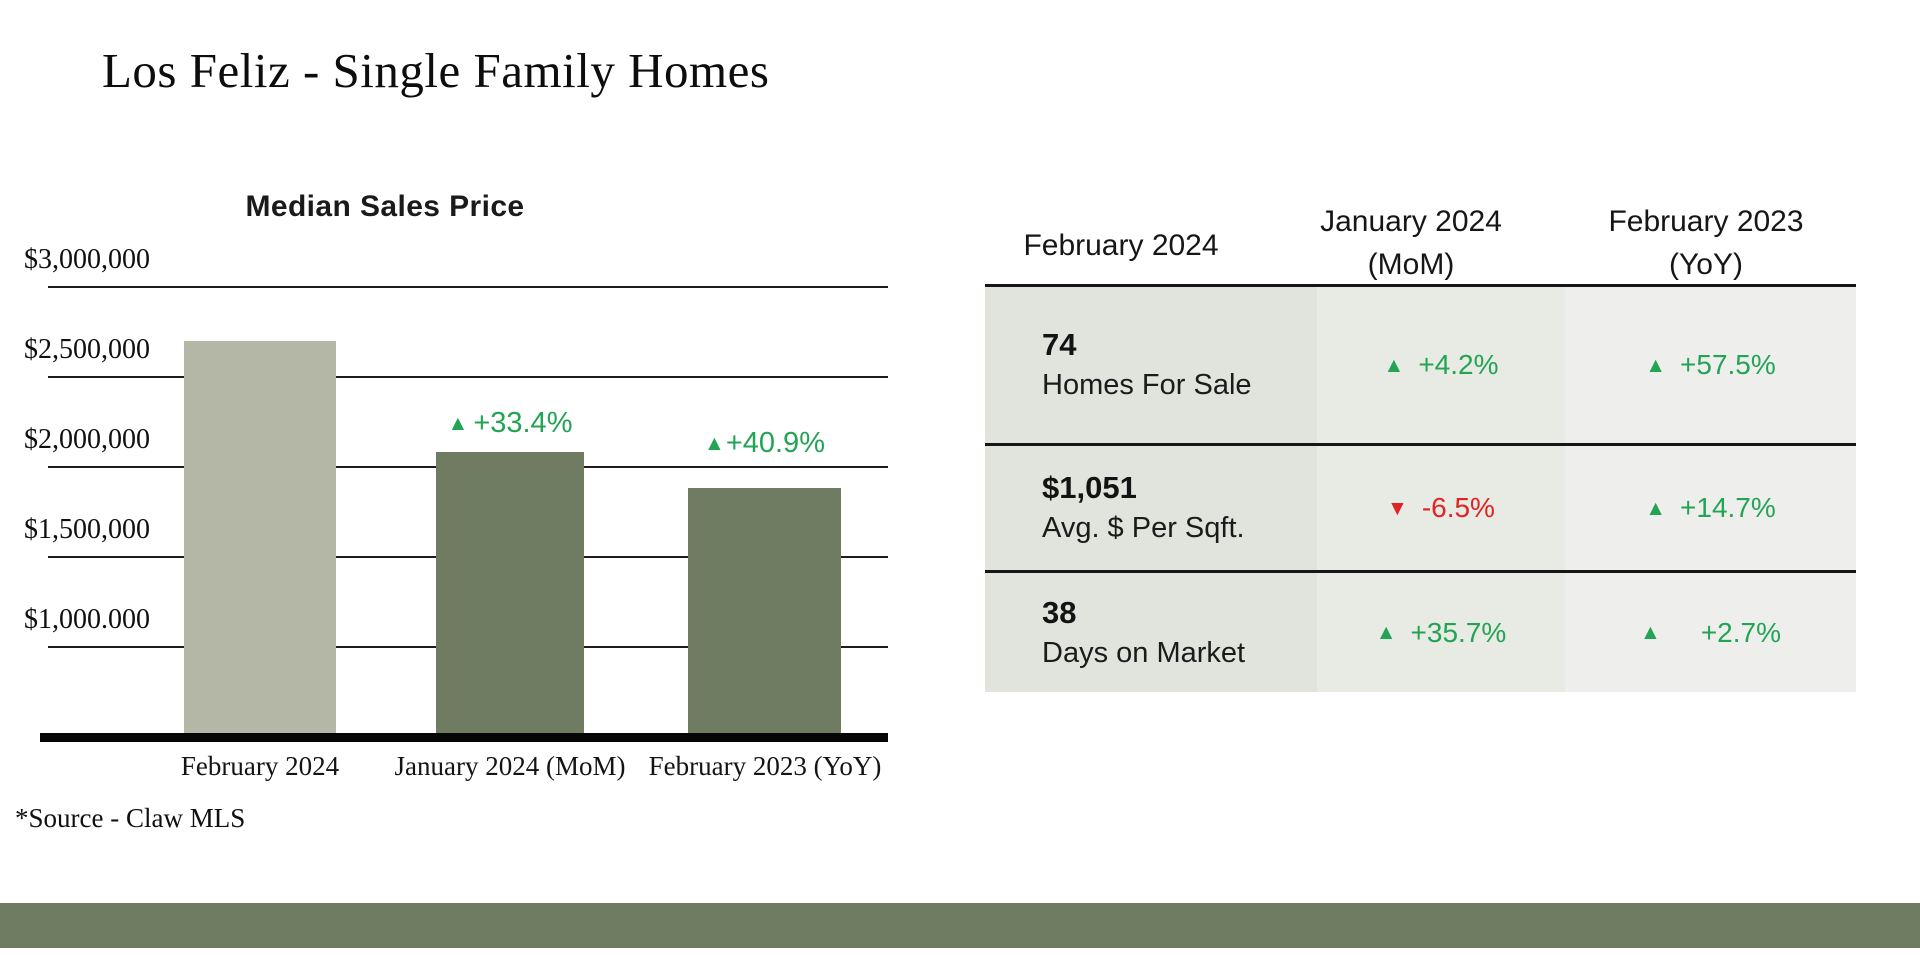 The width and height of the screenshot is (1920, 955). What do you see at coordinates (436, 70) in the screenshot?
I see `page-title: Los Feliz - Single Family Homes` at bounding box center [436, 70].